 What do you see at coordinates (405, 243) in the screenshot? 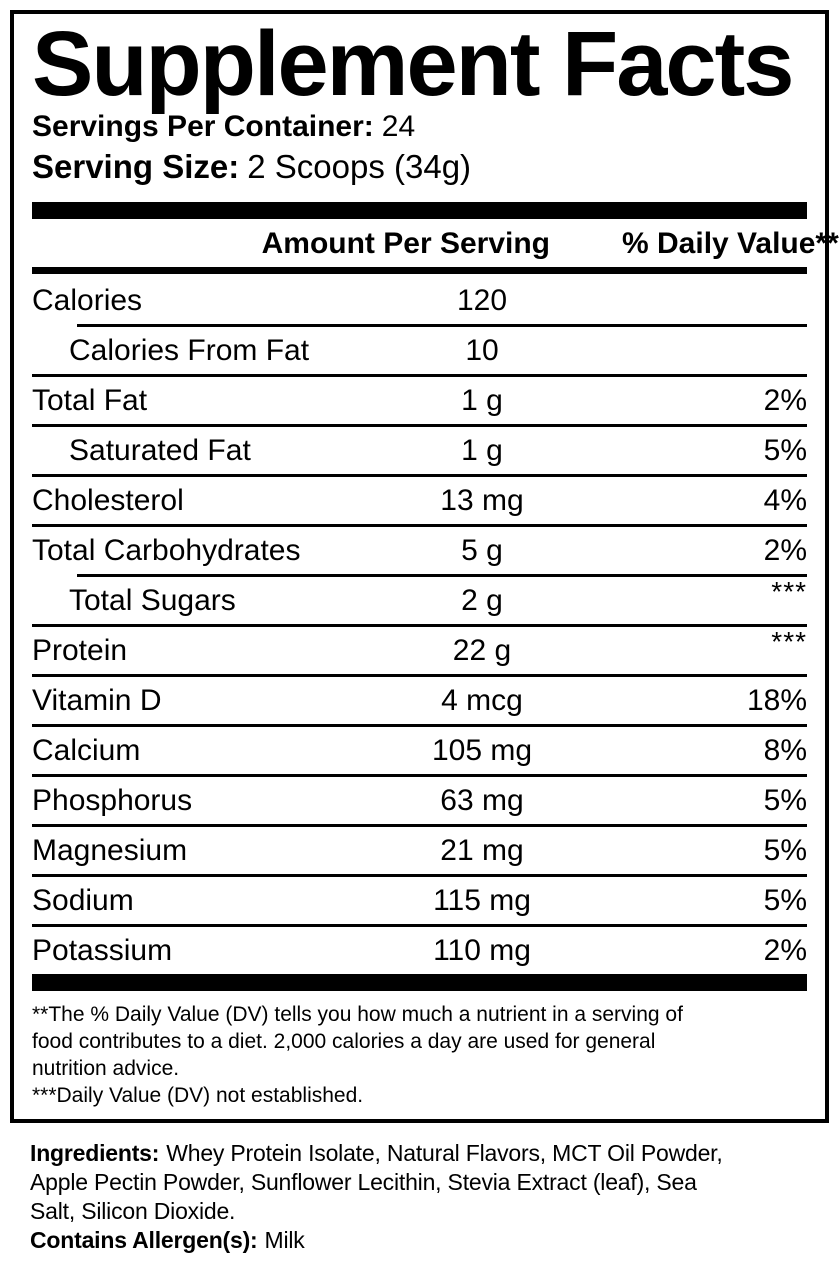
I see `amount-per-serving-header: Amount Per Serving` at bounding box center [405, 243].